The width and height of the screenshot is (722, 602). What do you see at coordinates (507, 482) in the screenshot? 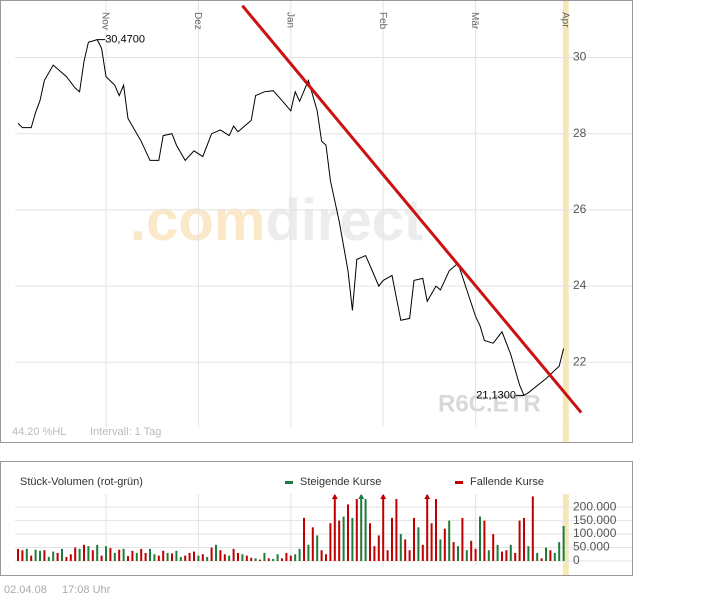
I see `legend-label: Fallende Kurse` at bounding box center [507, 482].